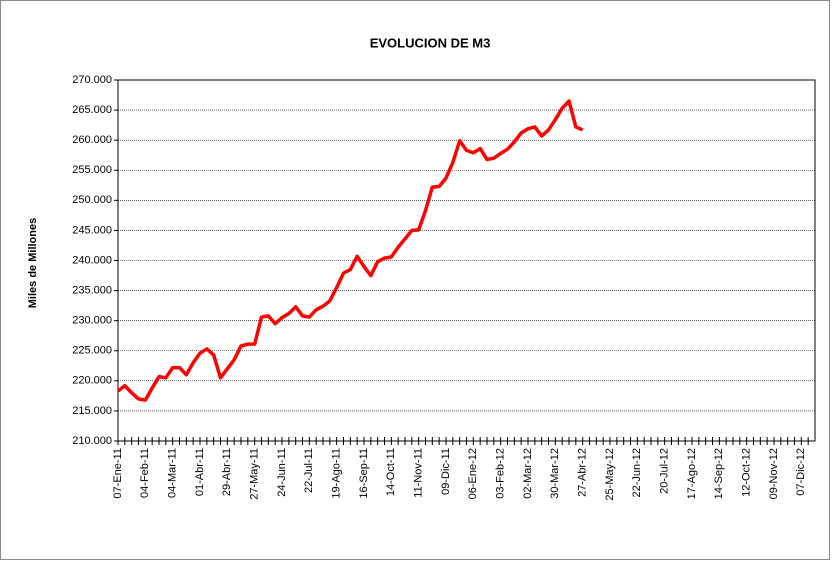  Describe the element at coordinates (282, 472) in the screenshot. I see `x-tick-label: 24-Jun-11` at that location.